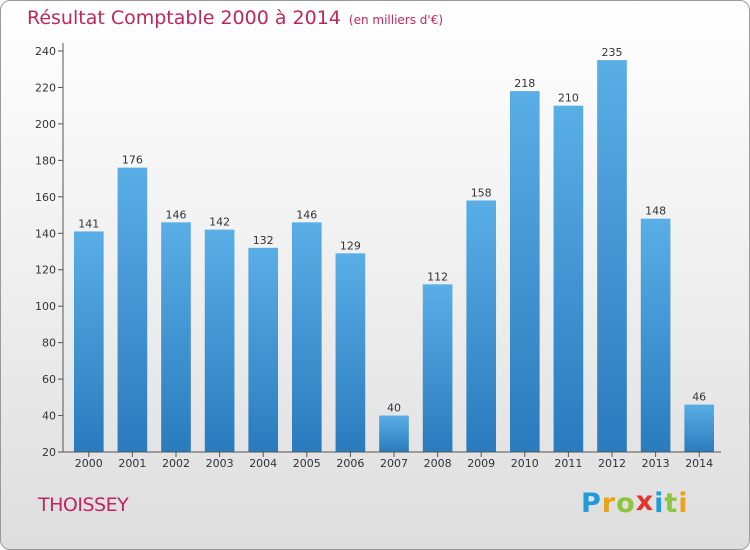 Image resolution: width=750 pixels, height=550 pixels. Describe the element at coordinates (263, 463) in the screenshot. I see `x-tick-label: 2004` at that location.